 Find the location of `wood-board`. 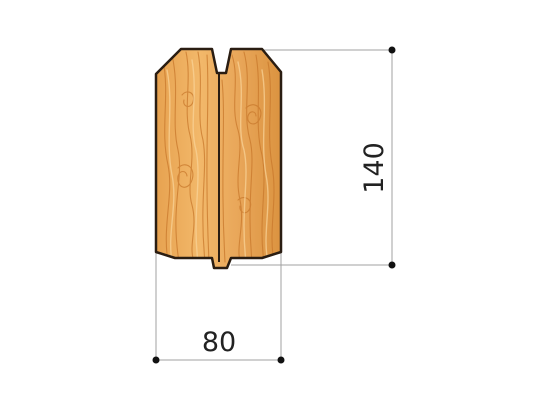

wood-board is located at coordinates (218, 158).